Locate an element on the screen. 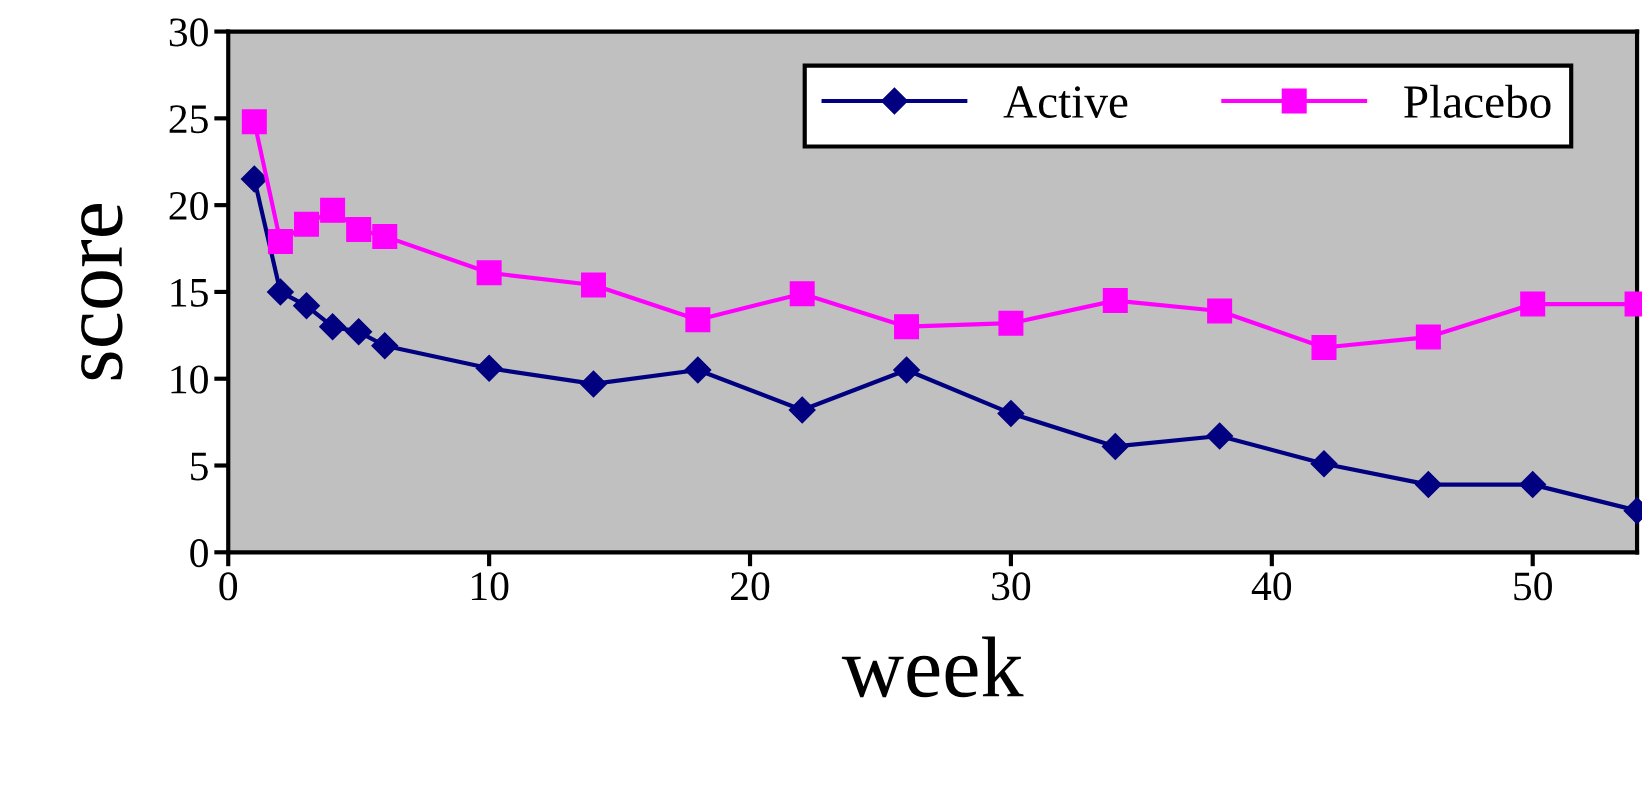  x-tick-label: 20 is located at coordinates (750, 586).